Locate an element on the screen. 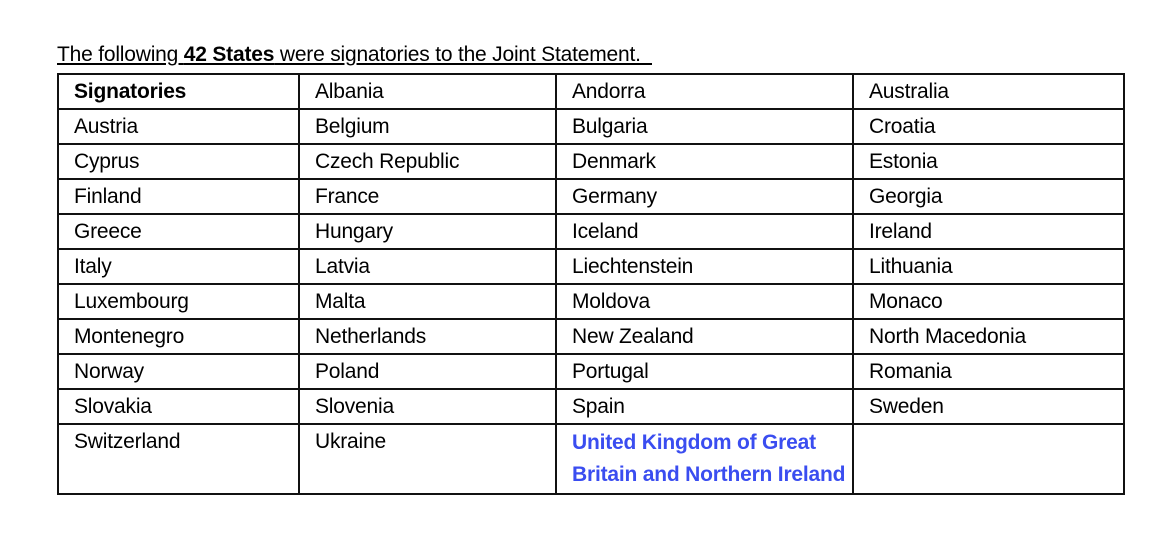  intro-state-count: 42 States is located at coordinates (229, 54).